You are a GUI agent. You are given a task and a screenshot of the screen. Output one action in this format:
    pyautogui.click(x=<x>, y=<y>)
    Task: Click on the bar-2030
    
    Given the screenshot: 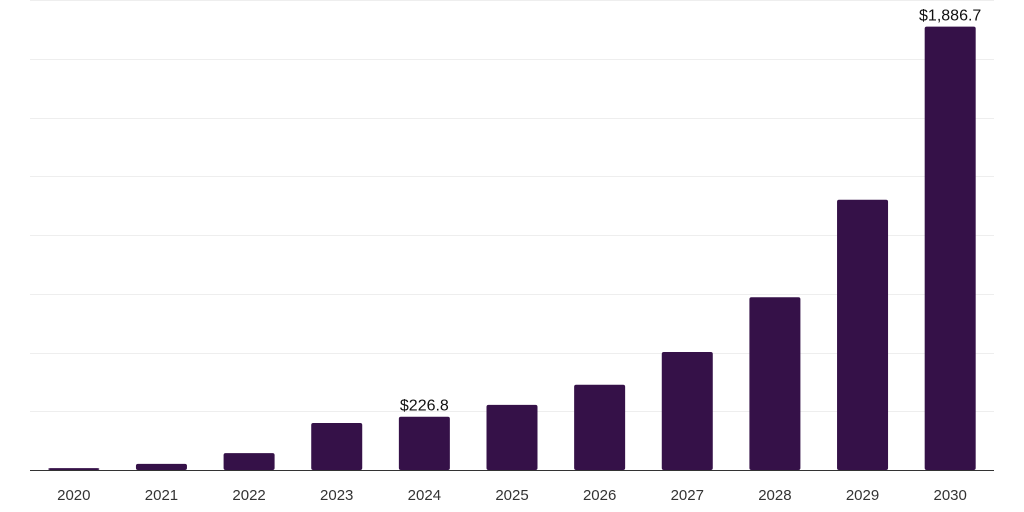 What is the action you would take?
    pyautogui.click(x=950, y=248)
    